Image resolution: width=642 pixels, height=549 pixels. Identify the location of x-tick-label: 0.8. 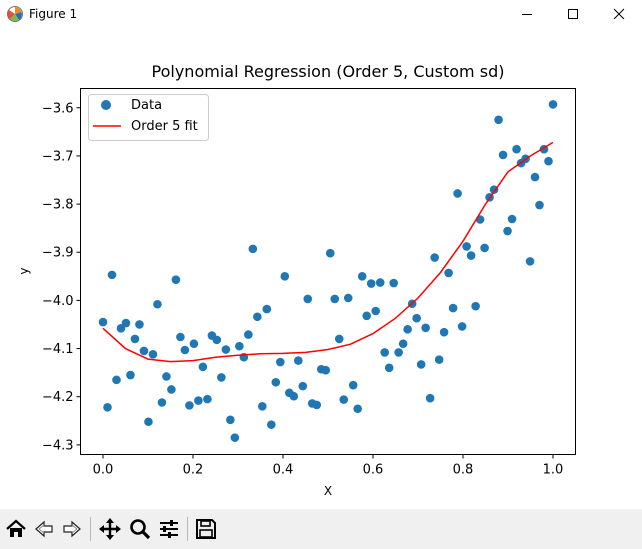
(463, 470).